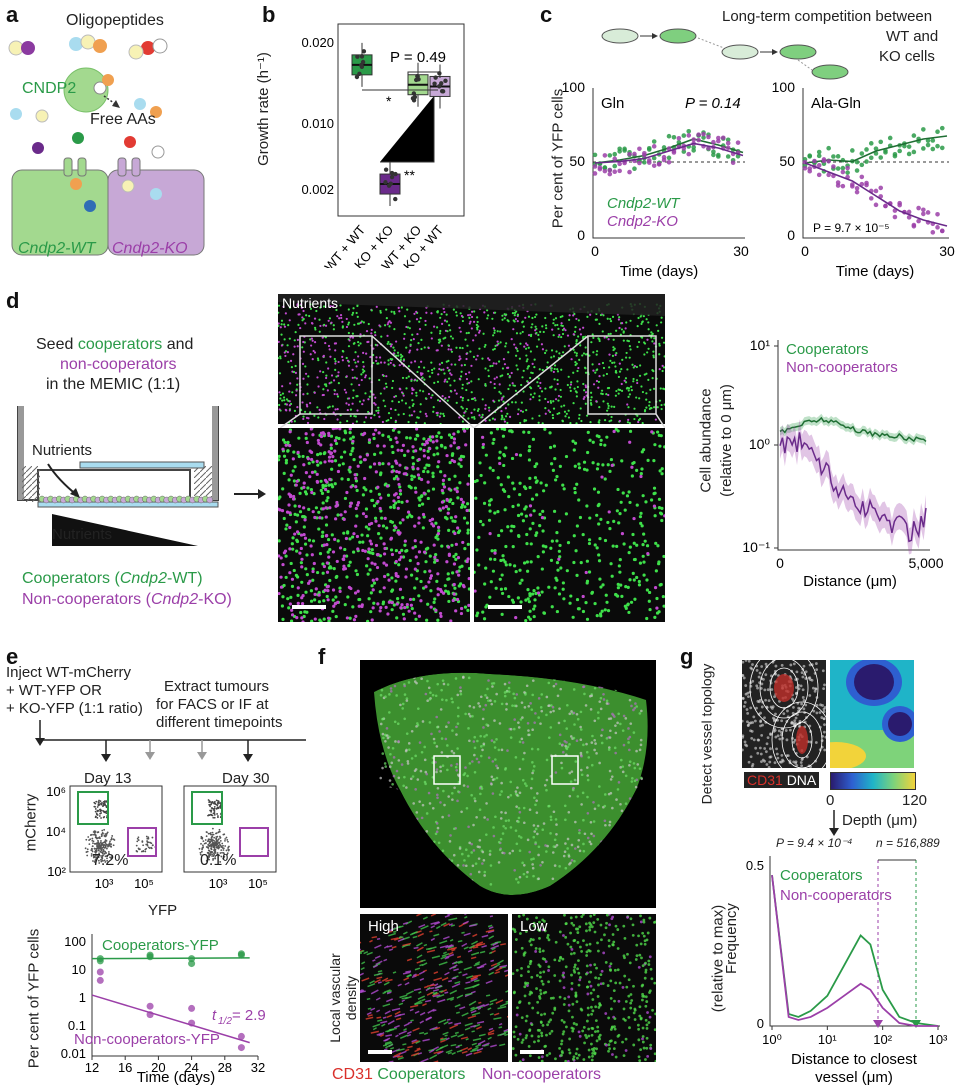 The image size is (960, 1088). What do you see at coordinates (120, 344) in the screenshot?
I see `seed-coop: cooperators` at bounding box center [120, 344].